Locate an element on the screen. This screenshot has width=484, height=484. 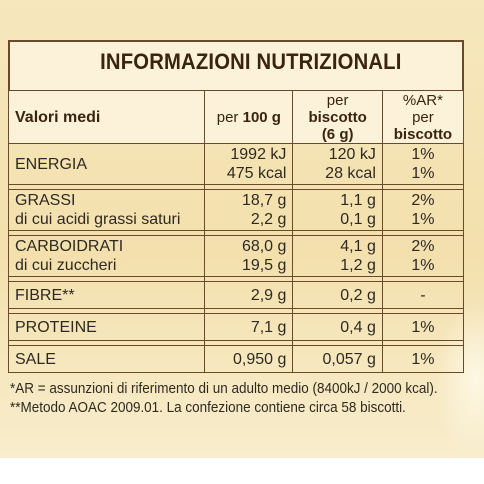
value-per-biscotto: 1,1 g 0,1 g is located at coordinates (337, 210).